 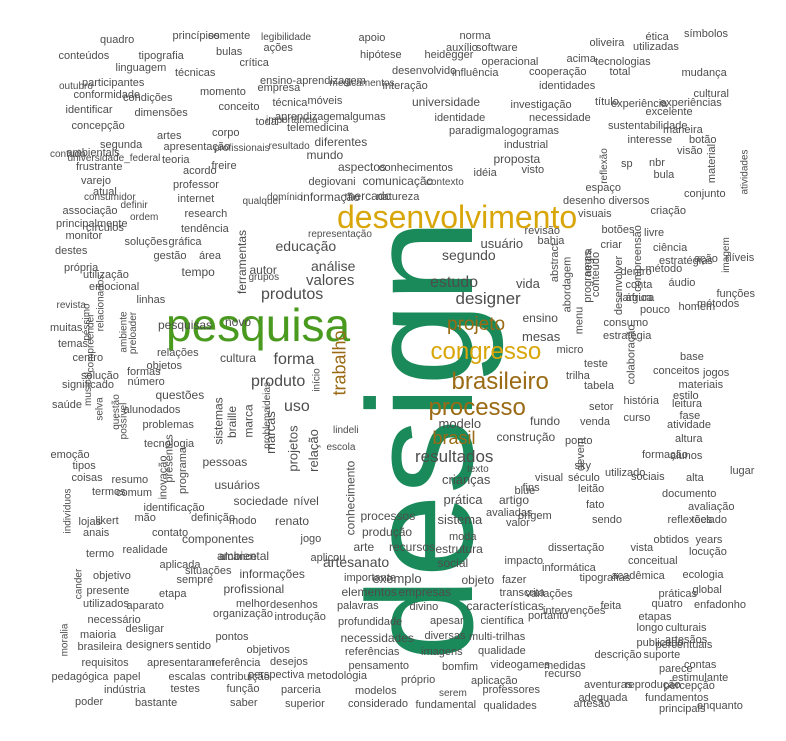 What do you see at coordinates (457, 217) in the screenshot?
I see `cloud-word: desenvolvimento` at bounding box center [457, 217].